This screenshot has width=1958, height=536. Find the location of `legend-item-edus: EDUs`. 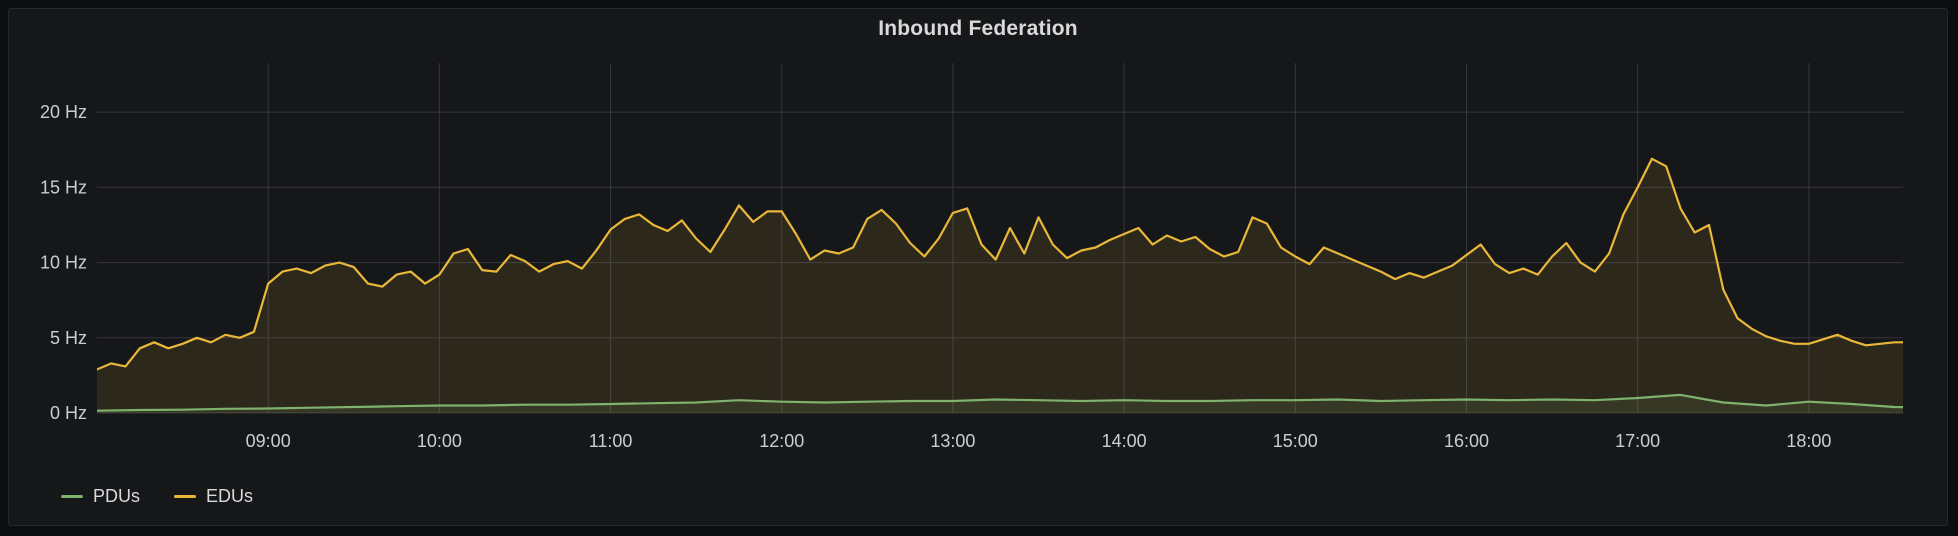

legend-item-edus: EDUs is located at coordinates (213, 496).